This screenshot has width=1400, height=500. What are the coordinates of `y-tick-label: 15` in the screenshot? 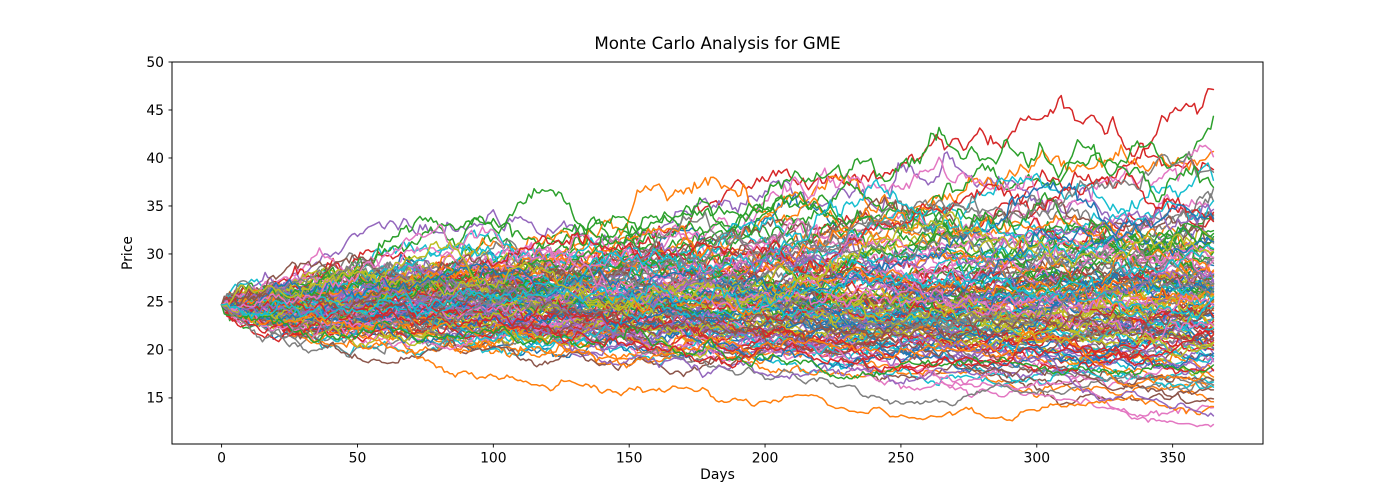 It's located at (155, 399).